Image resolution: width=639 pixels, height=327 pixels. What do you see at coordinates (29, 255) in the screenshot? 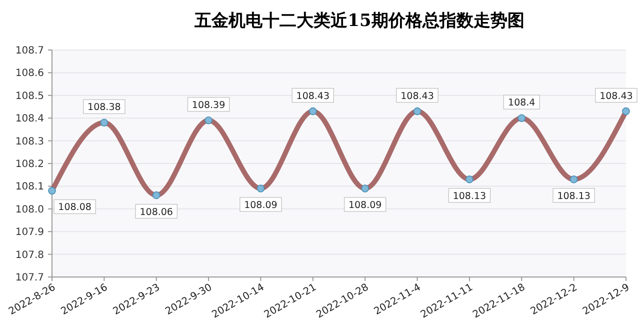
I see `y-tick-label: 107.8` at bounding box center [29, 255].